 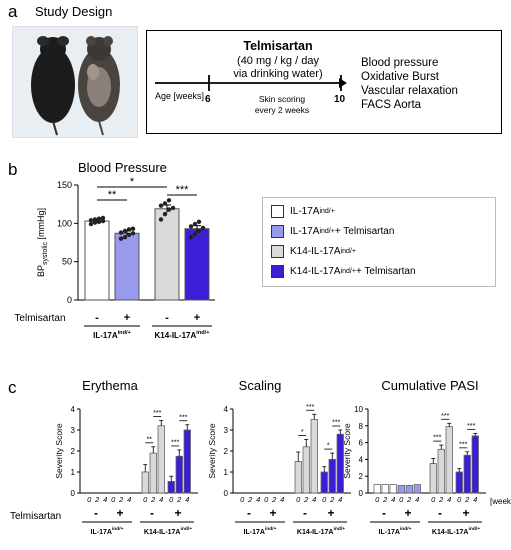 I want to click on start-week: 6, so click(x=208, y=99).